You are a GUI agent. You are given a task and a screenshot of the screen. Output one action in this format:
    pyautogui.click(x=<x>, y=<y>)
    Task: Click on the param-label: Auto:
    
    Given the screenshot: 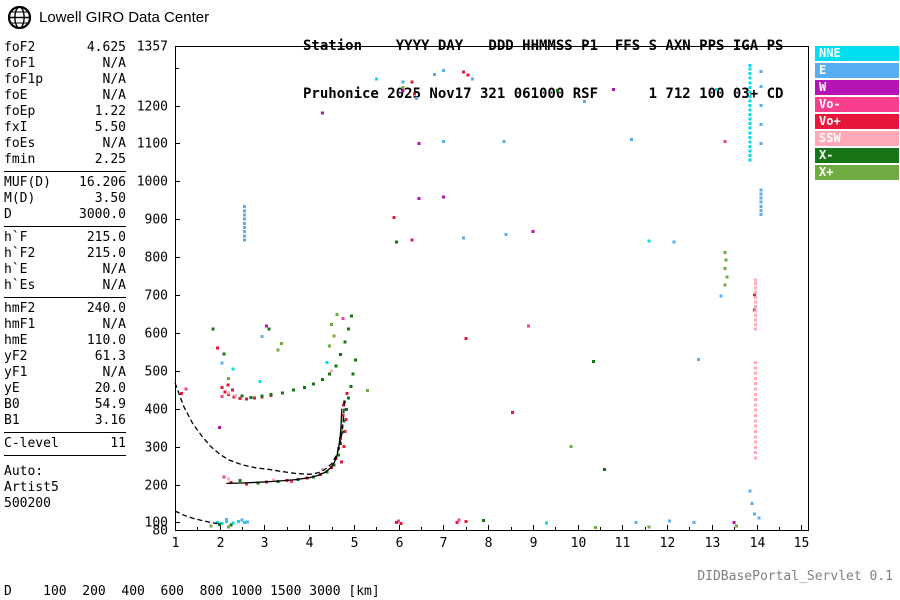 What is the action you would take?
    pyautogui.click(x=24, y=471)
    